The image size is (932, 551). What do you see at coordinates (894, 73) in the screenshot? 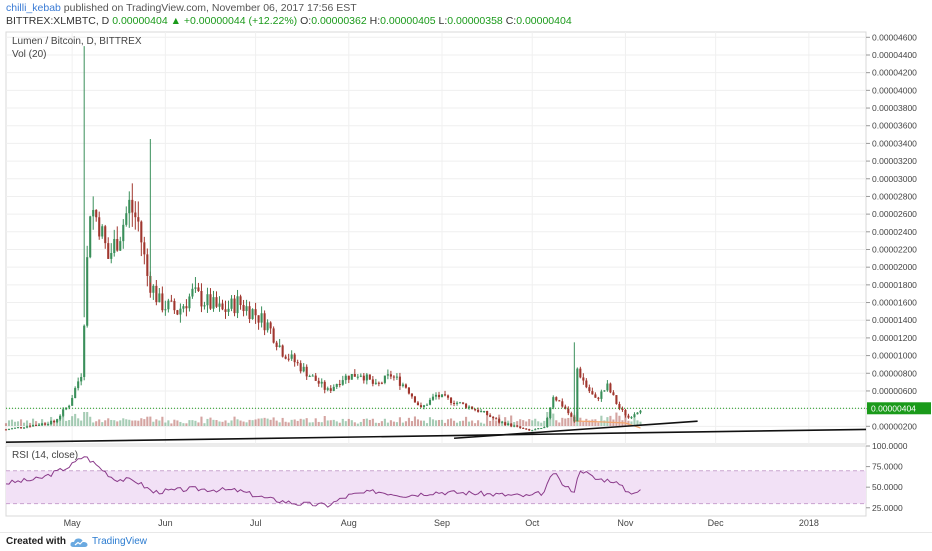
I see `price-tick-label: 0.00004200` at bounding box center [894, 73].